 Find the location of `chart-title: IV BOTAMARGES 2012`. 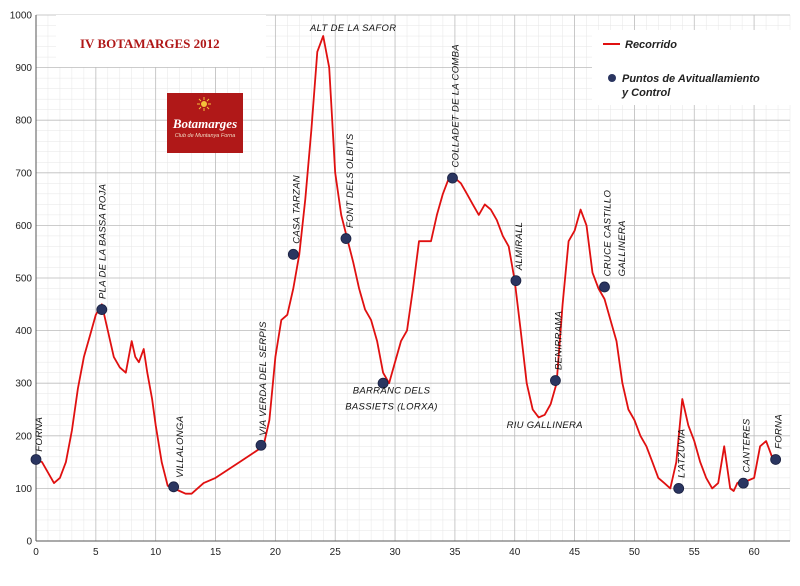

chart-title: IV BOTAMARGES 2012 is located at coordinates (150, 43).